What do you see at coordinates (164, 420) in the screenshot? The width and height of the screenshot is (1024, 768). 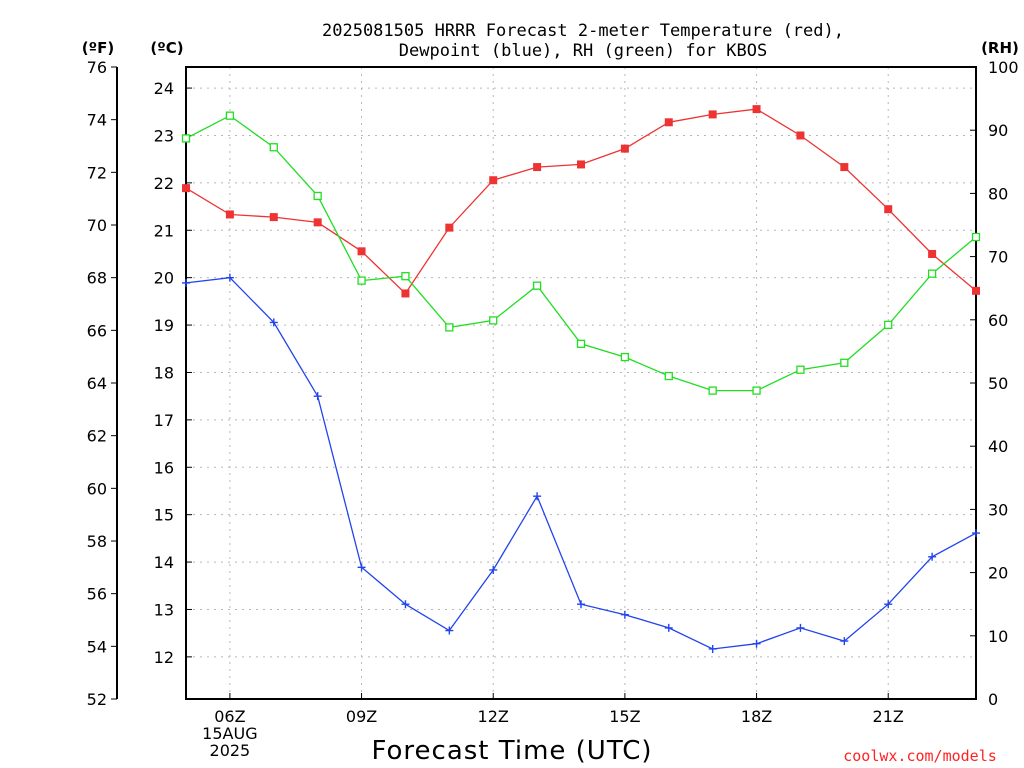 I see `celsius-tick-label: 17` at bounding box center [164, 420].